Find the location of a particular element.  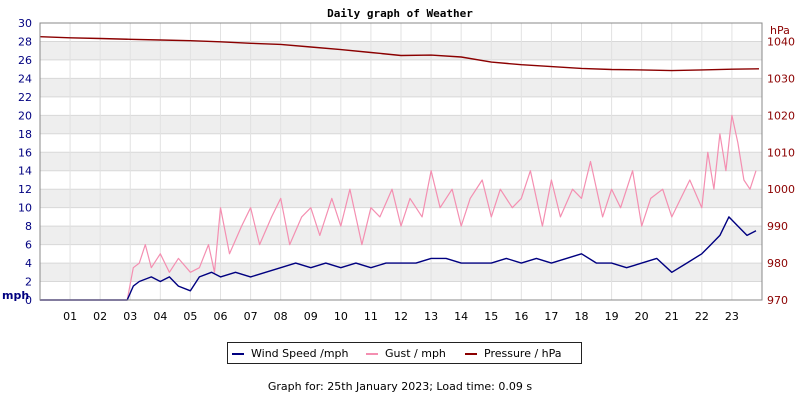

left-tick-label: 24 is located at coordinates (25, 78).